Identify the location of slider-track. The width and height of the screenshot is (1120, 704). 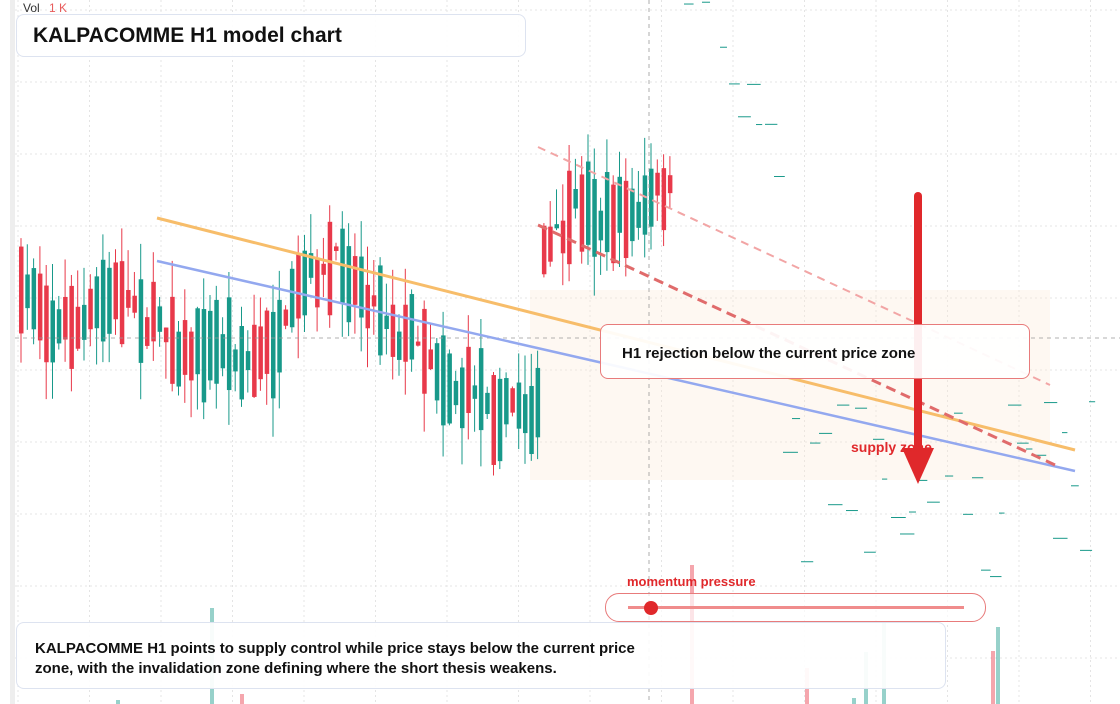
(796, 607).